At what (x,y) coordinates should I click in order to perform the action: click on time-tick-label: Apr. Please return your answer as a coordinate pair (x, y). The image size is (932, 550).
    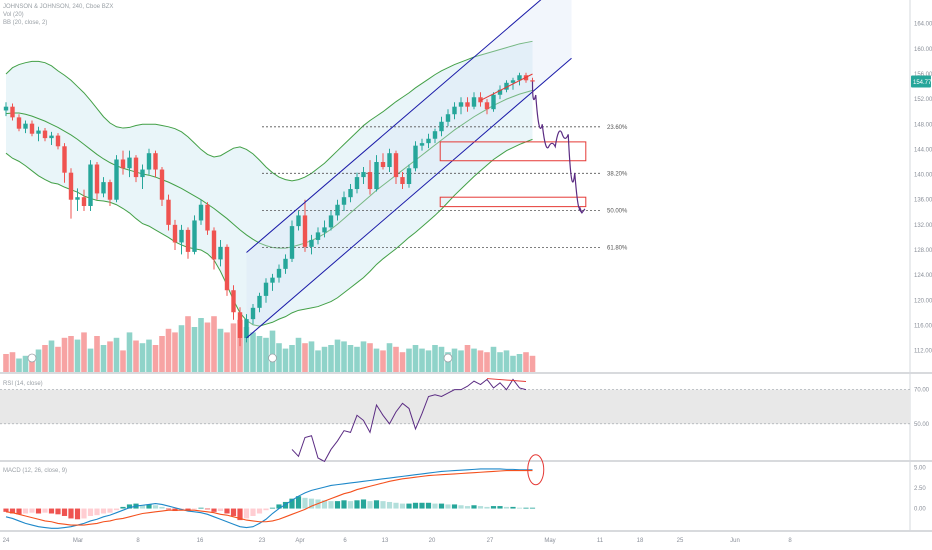
    Looking at the image, I should click on (299, 541).